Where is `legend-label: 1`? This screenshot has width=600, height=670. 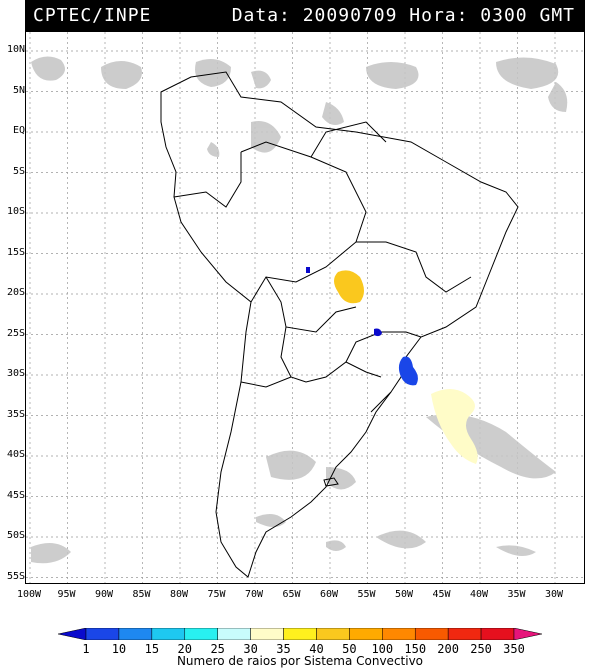
legend-label: 1 is located at coordinates (86, 649).